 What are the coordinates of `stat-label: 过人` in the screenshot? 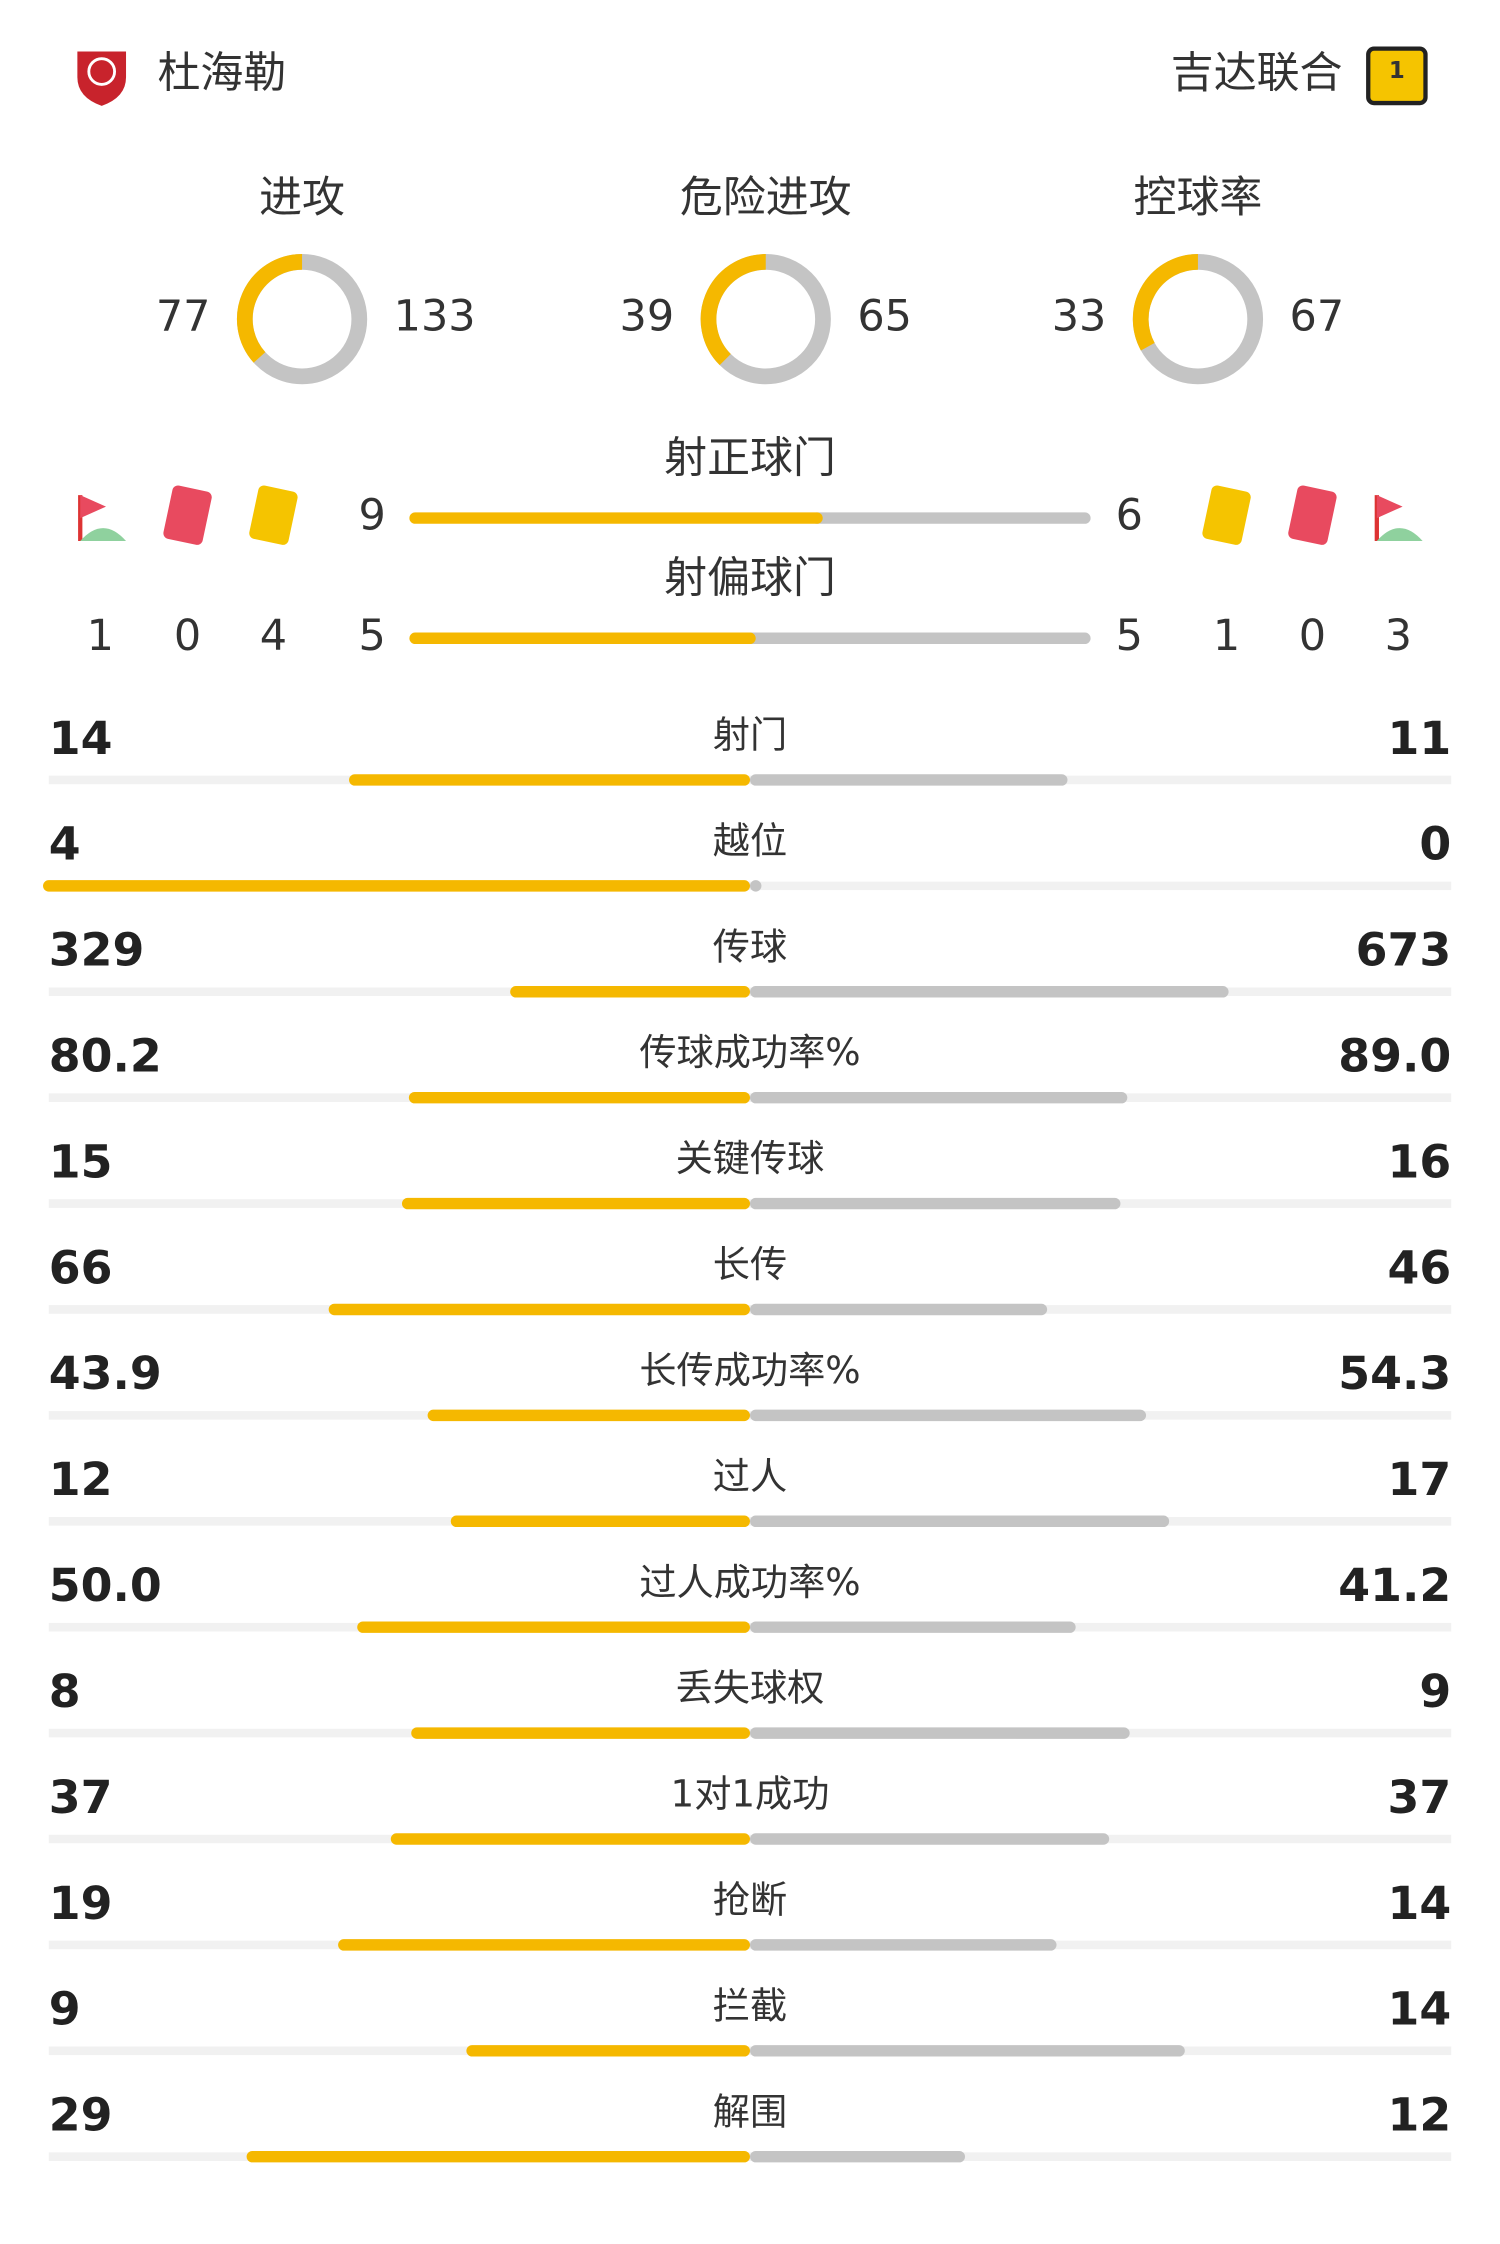 It's located at (750, 1476).